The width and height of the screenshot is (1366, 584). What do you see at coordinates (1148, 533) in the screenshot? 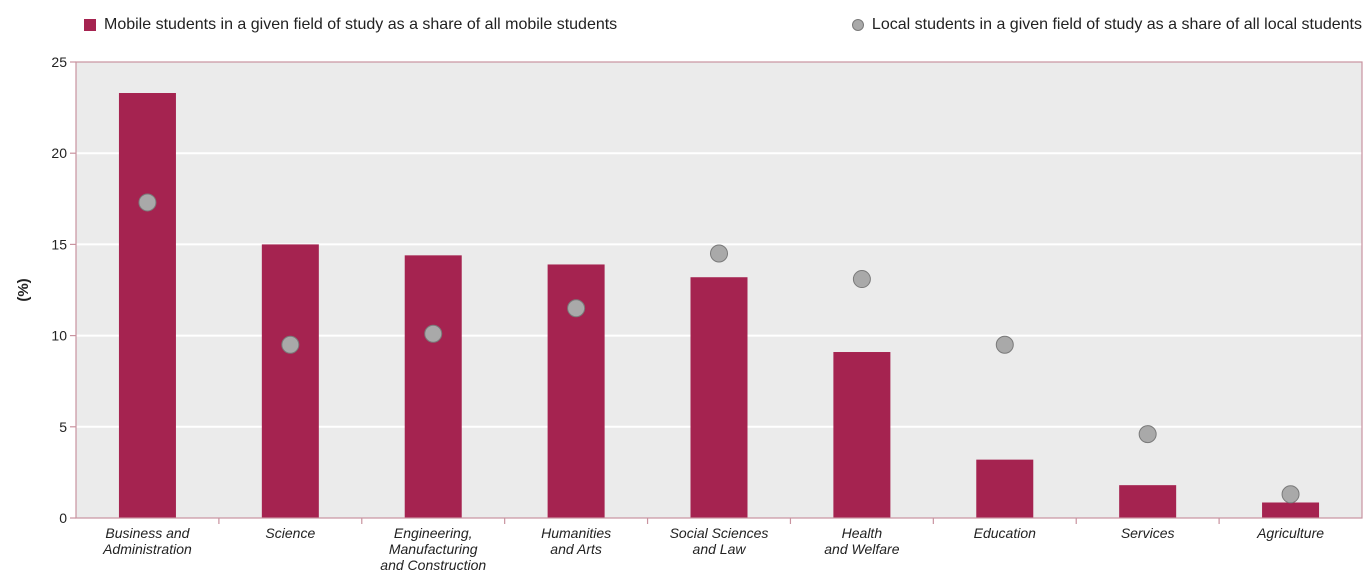
I see `x-category-label: Services` at bounding box center [1148, 533].